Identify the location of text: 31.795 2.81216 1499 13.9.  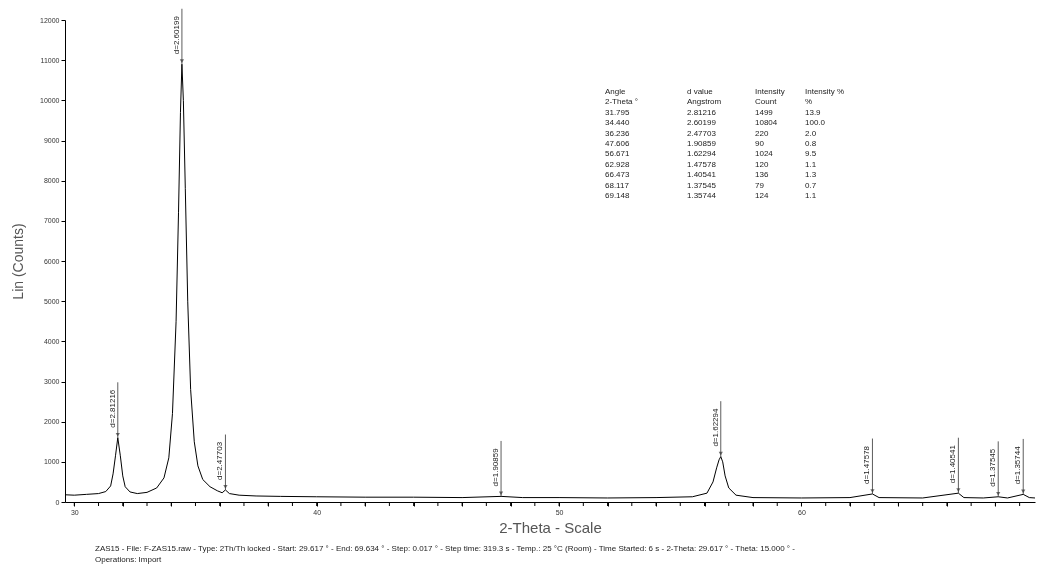
(713, 112).